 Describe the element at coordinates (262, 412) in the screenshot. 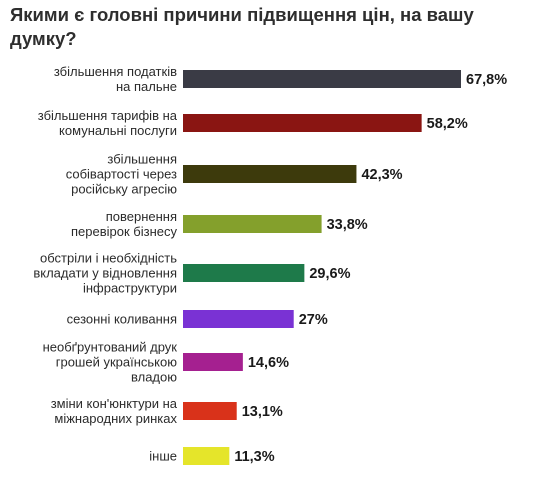

I see `data-label: 13,1%` at that location.